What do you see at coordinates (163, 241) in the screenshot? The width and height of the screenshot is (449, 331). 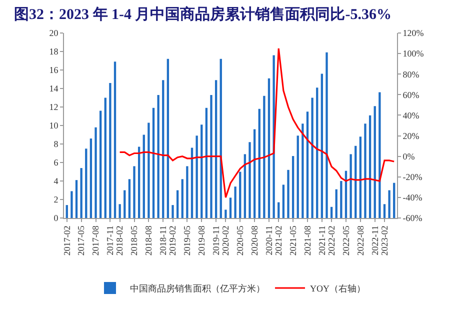 I see `x-tick-label: 2018-11` at bounding box center [163, 241].